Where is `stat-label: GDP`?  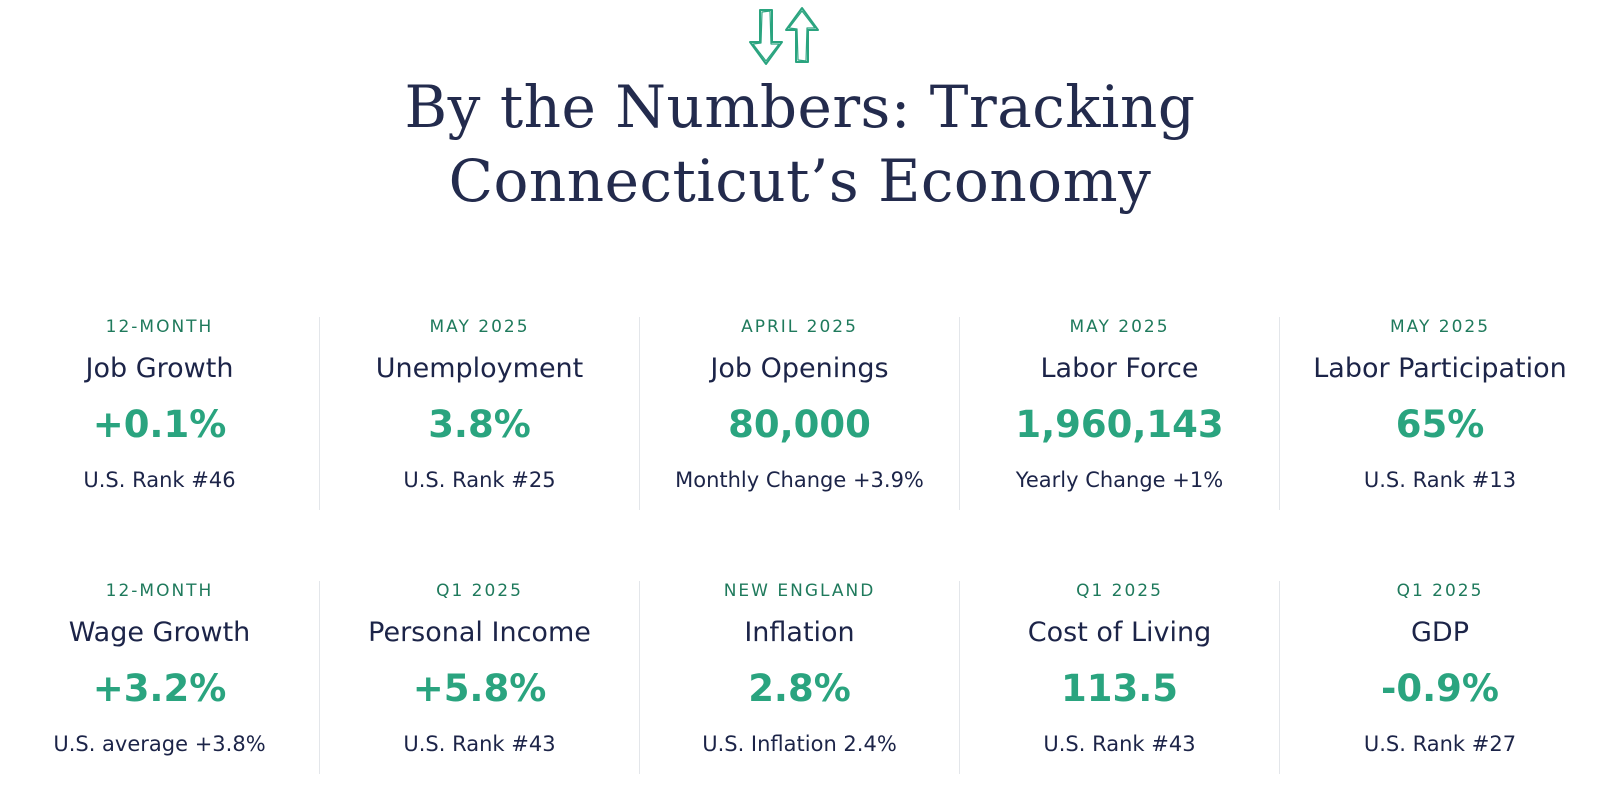 stat-label: GDP is located at coordinates (1440, 632).